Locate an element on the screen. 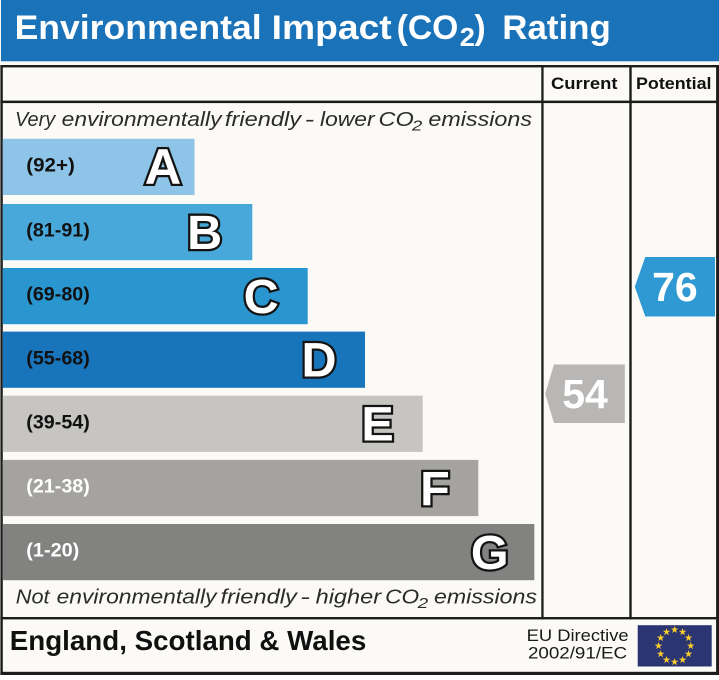  svg-text: (69-80) is located at coordinates (58, 295).